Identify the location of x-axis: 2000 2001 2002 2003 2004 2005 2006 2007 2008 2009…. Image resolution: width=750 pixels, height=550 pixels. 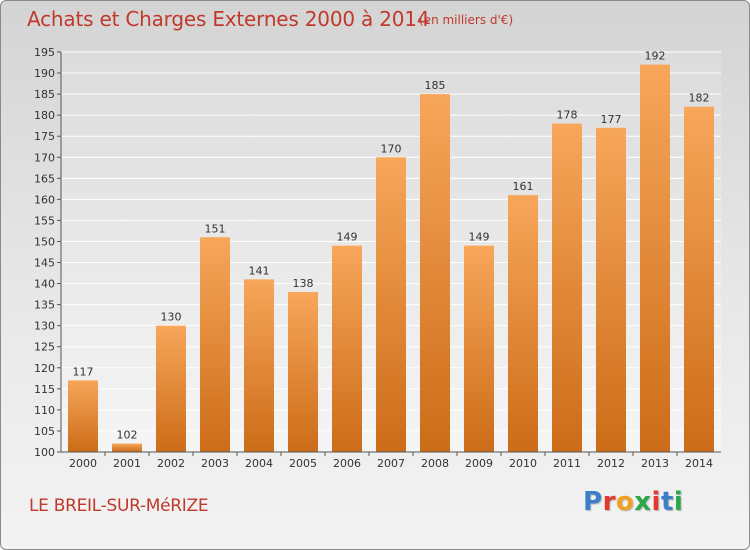
(391, 460).